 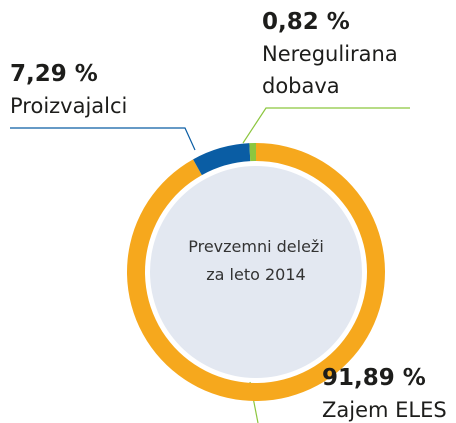 What do you see at coordinates (330, 70) in the screenshot?
I see `category-label: Neregulirana dobava` at bounding box center [330, 70].